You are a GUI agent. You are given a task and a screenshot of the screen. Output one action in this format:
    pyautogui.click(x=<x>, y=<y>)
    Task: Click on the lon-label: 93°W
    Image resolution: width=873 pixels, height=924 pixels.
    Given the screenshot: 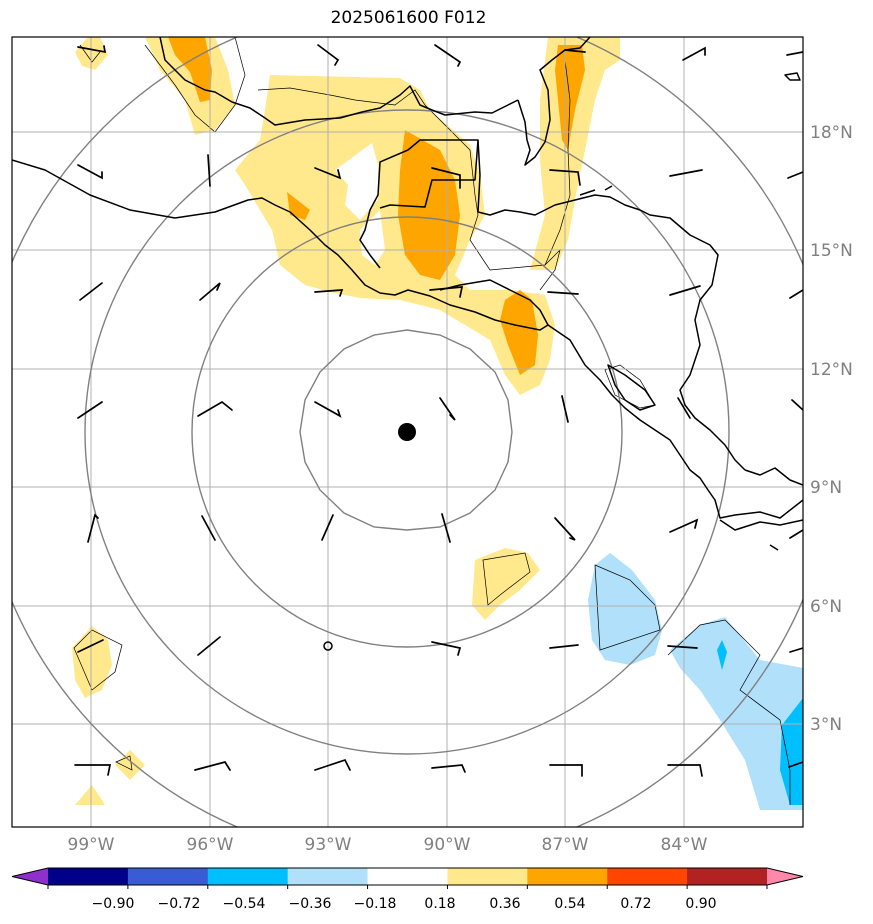 What is the action you would take?
    pyautogui.click(x=328, y=845)
    